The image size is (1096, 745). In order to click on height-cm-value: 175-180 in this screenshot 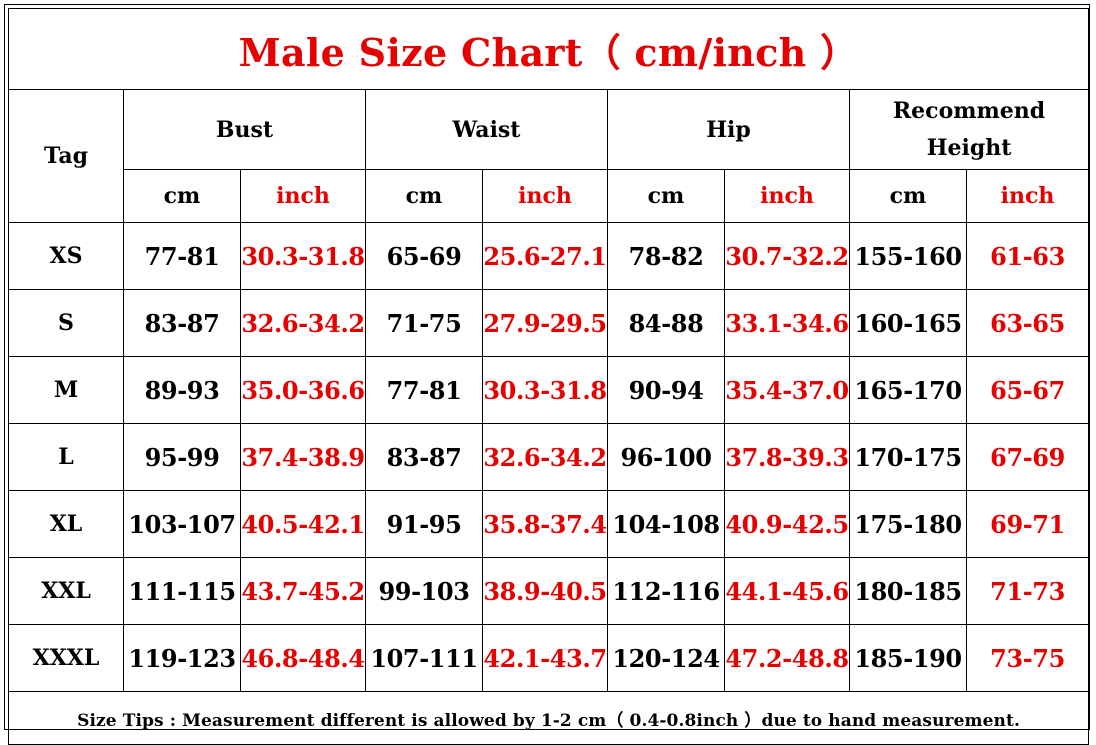, I will do `click(908, 524)`.